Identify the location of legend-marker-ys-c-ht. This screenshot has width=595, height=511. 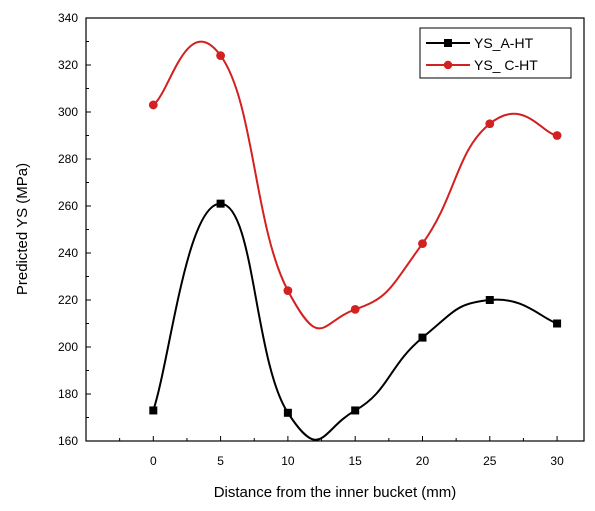
(448, 65).